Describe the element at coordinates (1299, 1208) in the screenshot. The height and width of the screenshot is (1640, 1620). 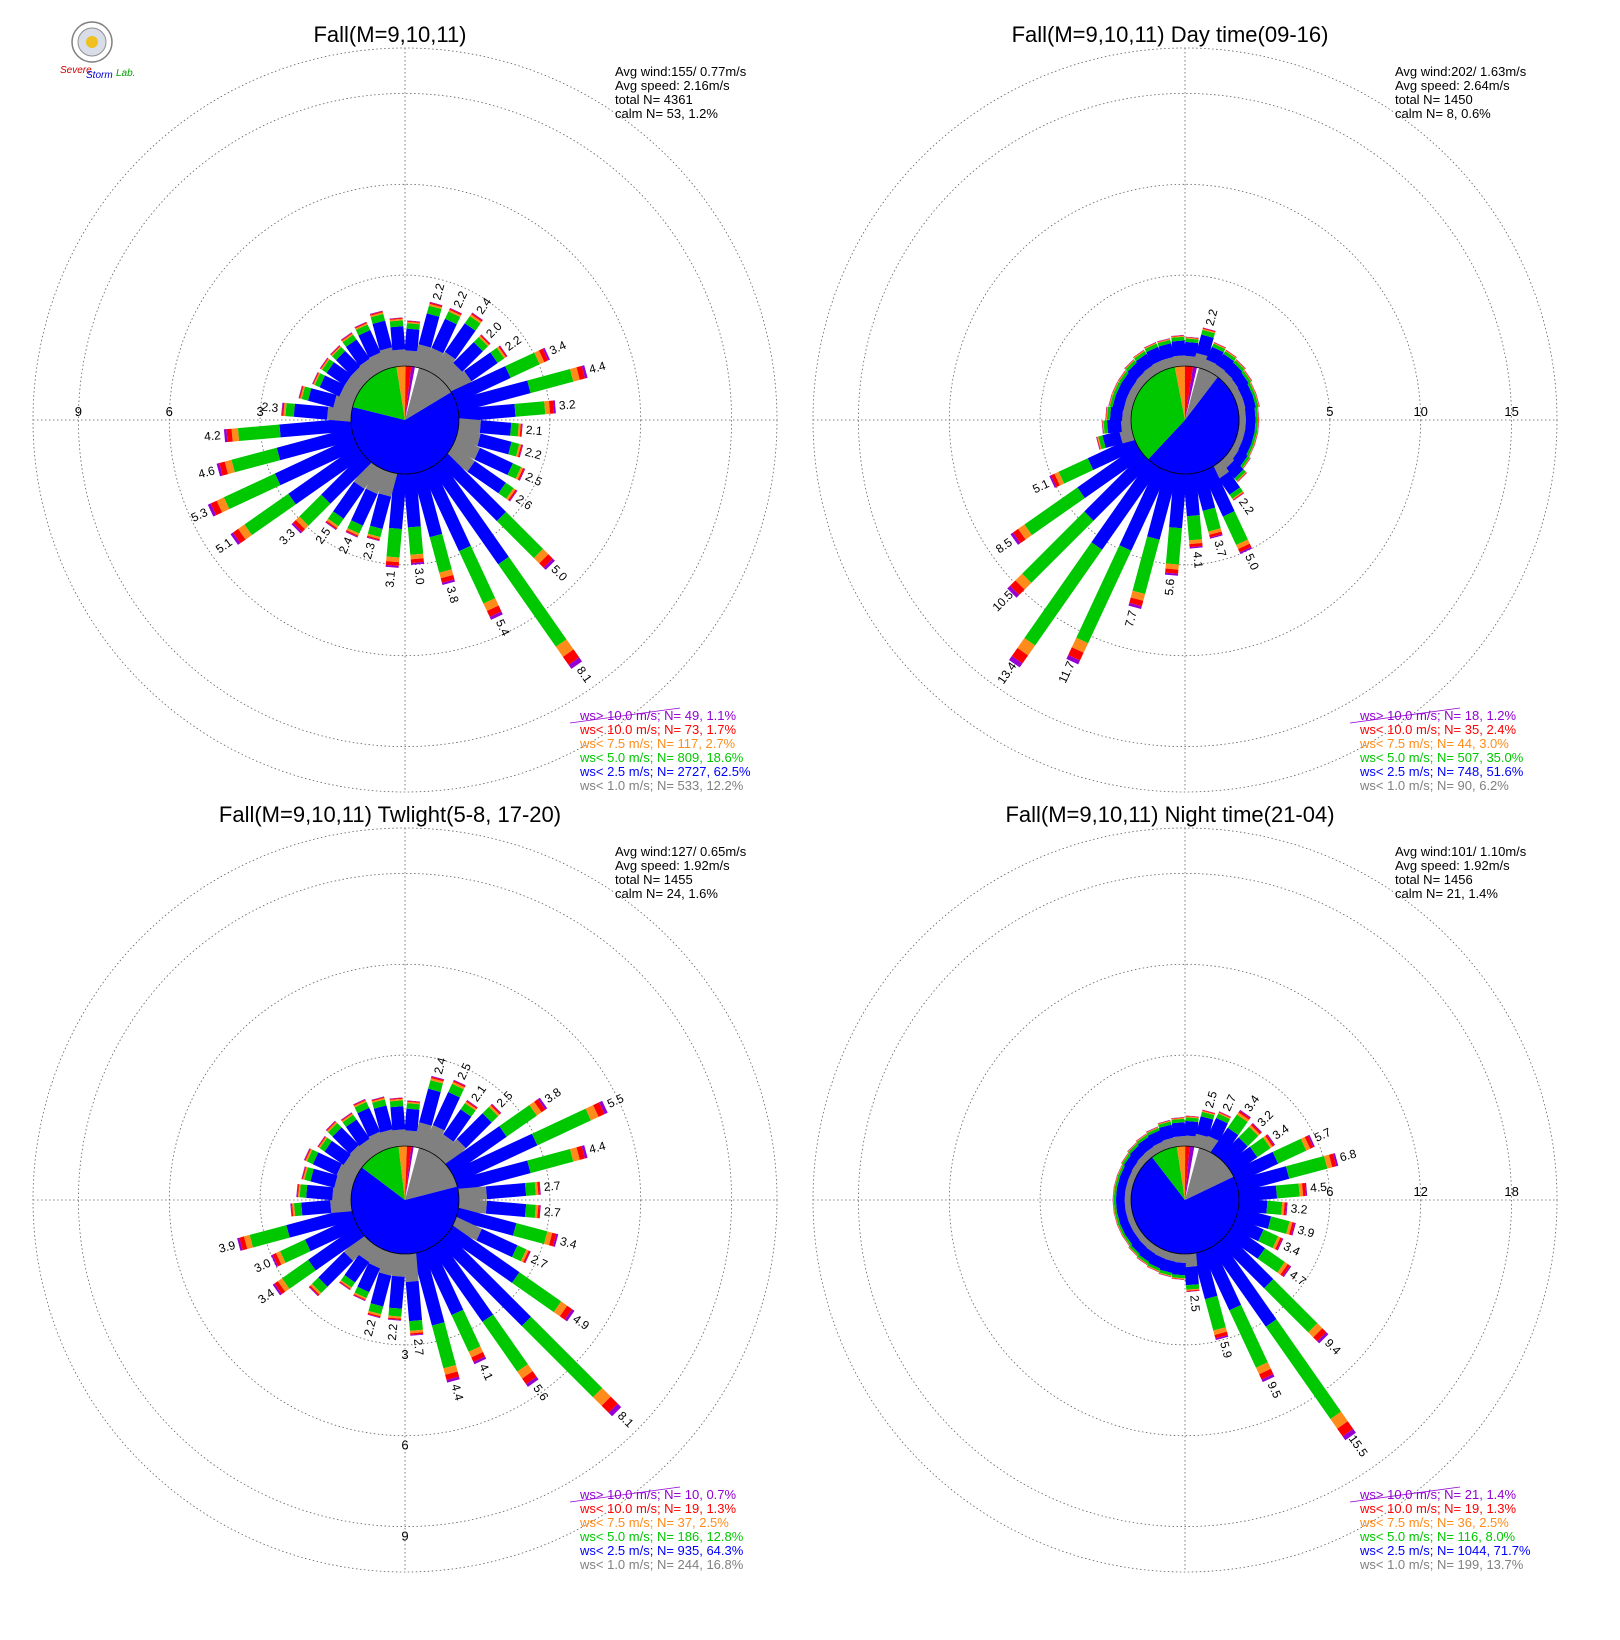
I see `bar-value-label: 3.2` at that location.